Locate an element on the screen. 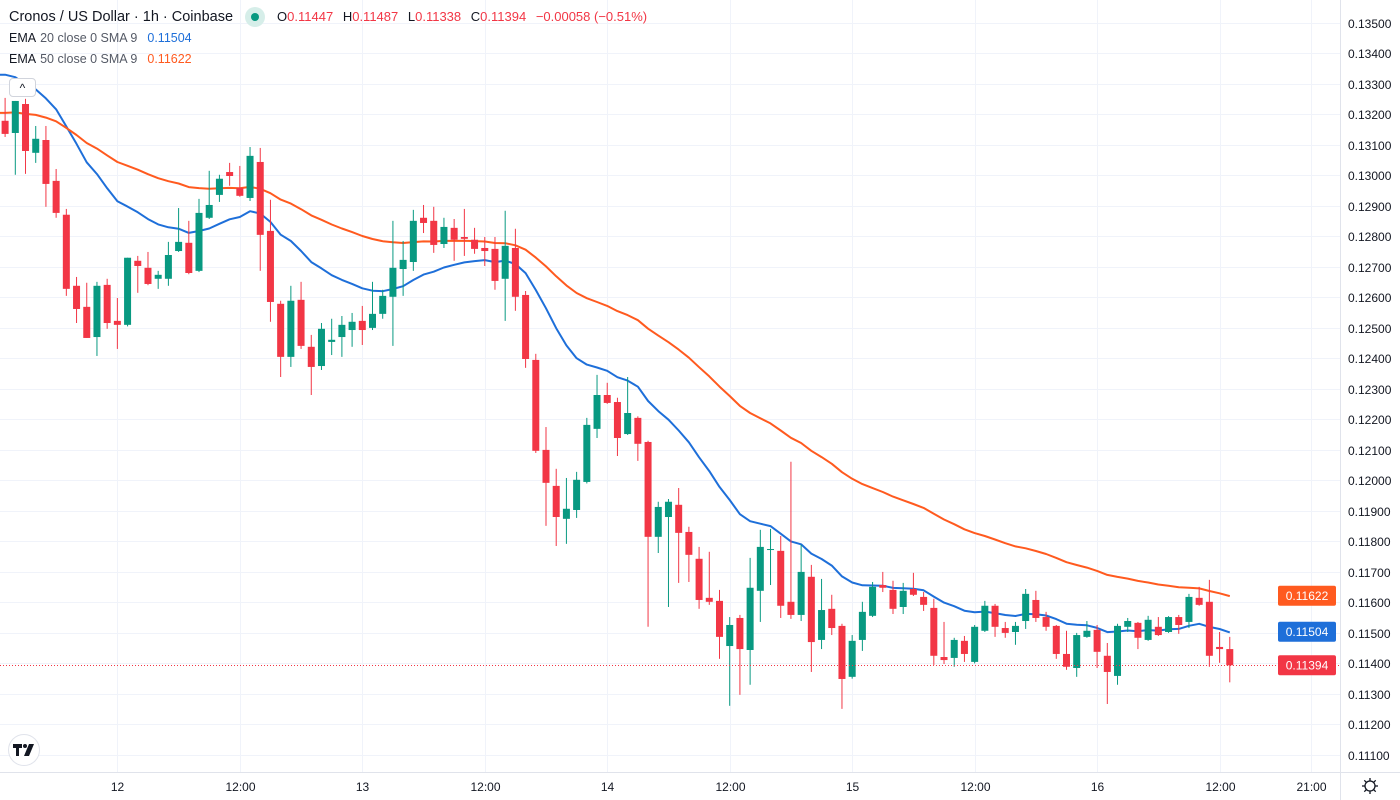 Image resolution: width=1400 pixels, height=800 pixels. price-tick-label: 0.13300 is located at coordinates (1370, 85).